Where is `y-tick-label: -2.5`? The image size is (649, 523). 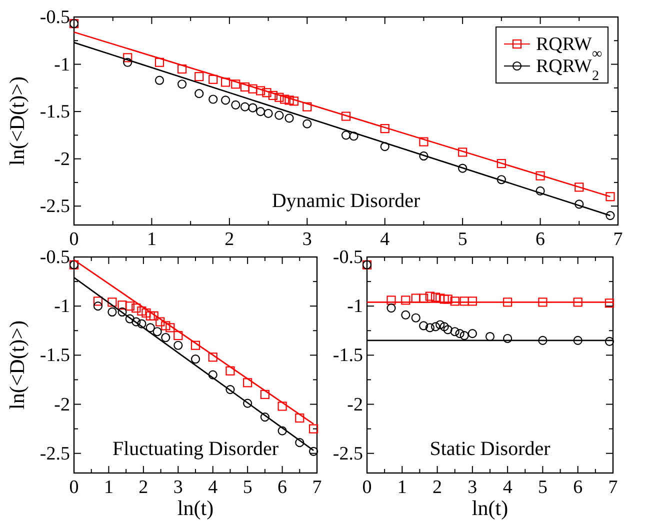
y-tick-label: -2.5 is located at coordinates (55, 453).